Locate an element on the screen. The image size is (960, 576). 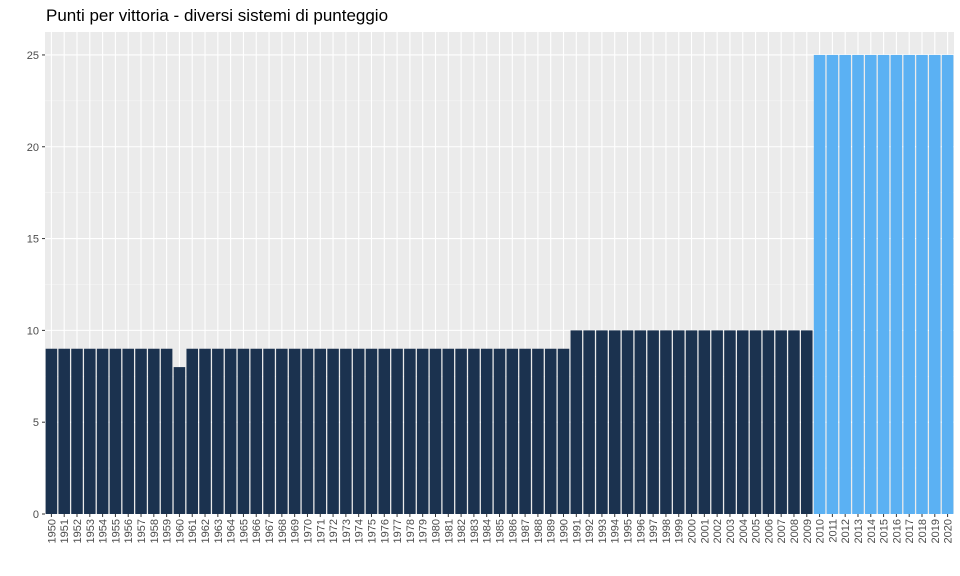
bar-2013 is located at coordinates (858, 284).